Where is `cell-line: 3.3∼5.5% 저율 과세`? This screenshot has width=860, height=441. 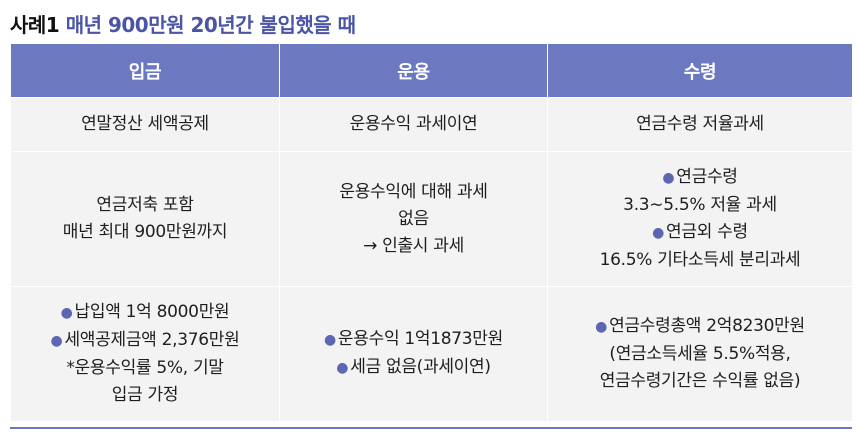 cell-line: 3.3∼5.5% 저율 과세 is located at coordinates (700, 205).